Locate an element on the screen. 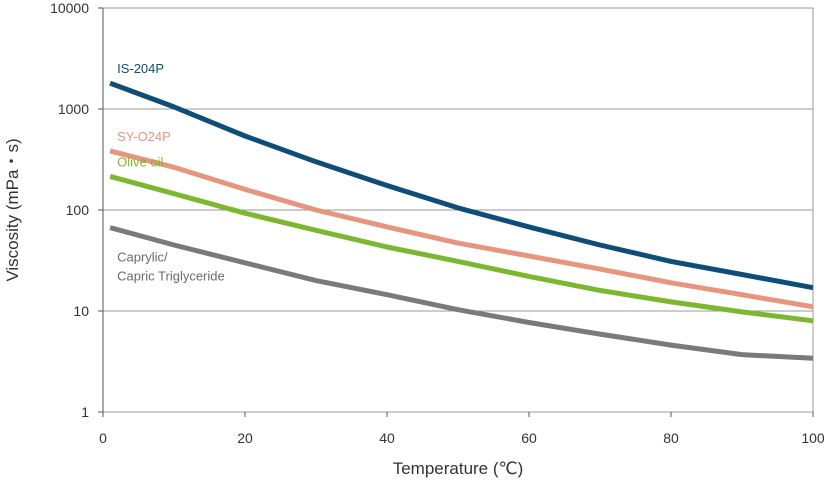 The height and width of the screenshot is (503, 830). series-label-line: Capric Triglyceride is located at coordinates (171, 276).